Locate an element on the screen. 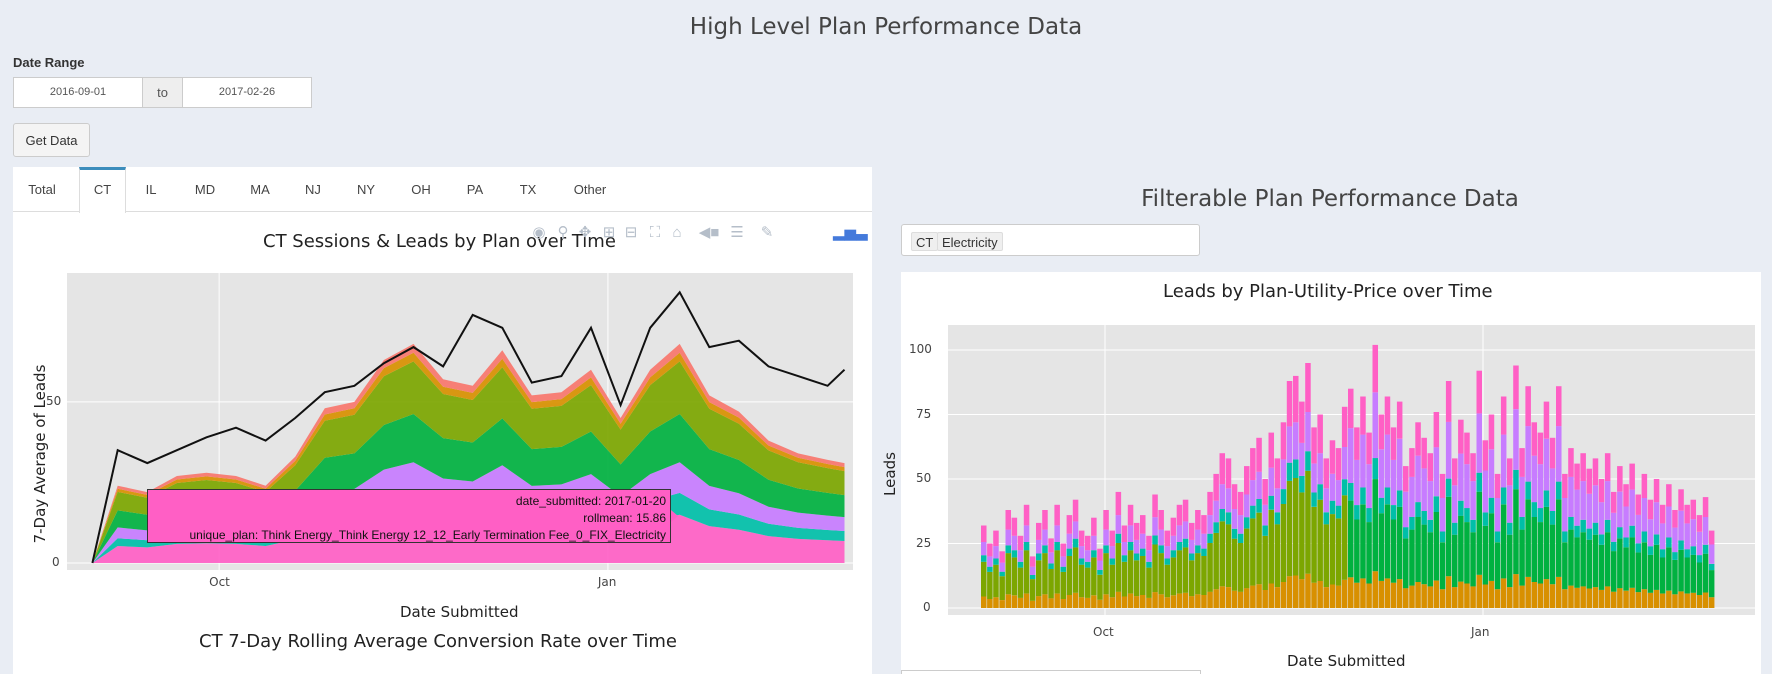  date-start-input: 2016-09-01 is located at coordinates (78, 92).